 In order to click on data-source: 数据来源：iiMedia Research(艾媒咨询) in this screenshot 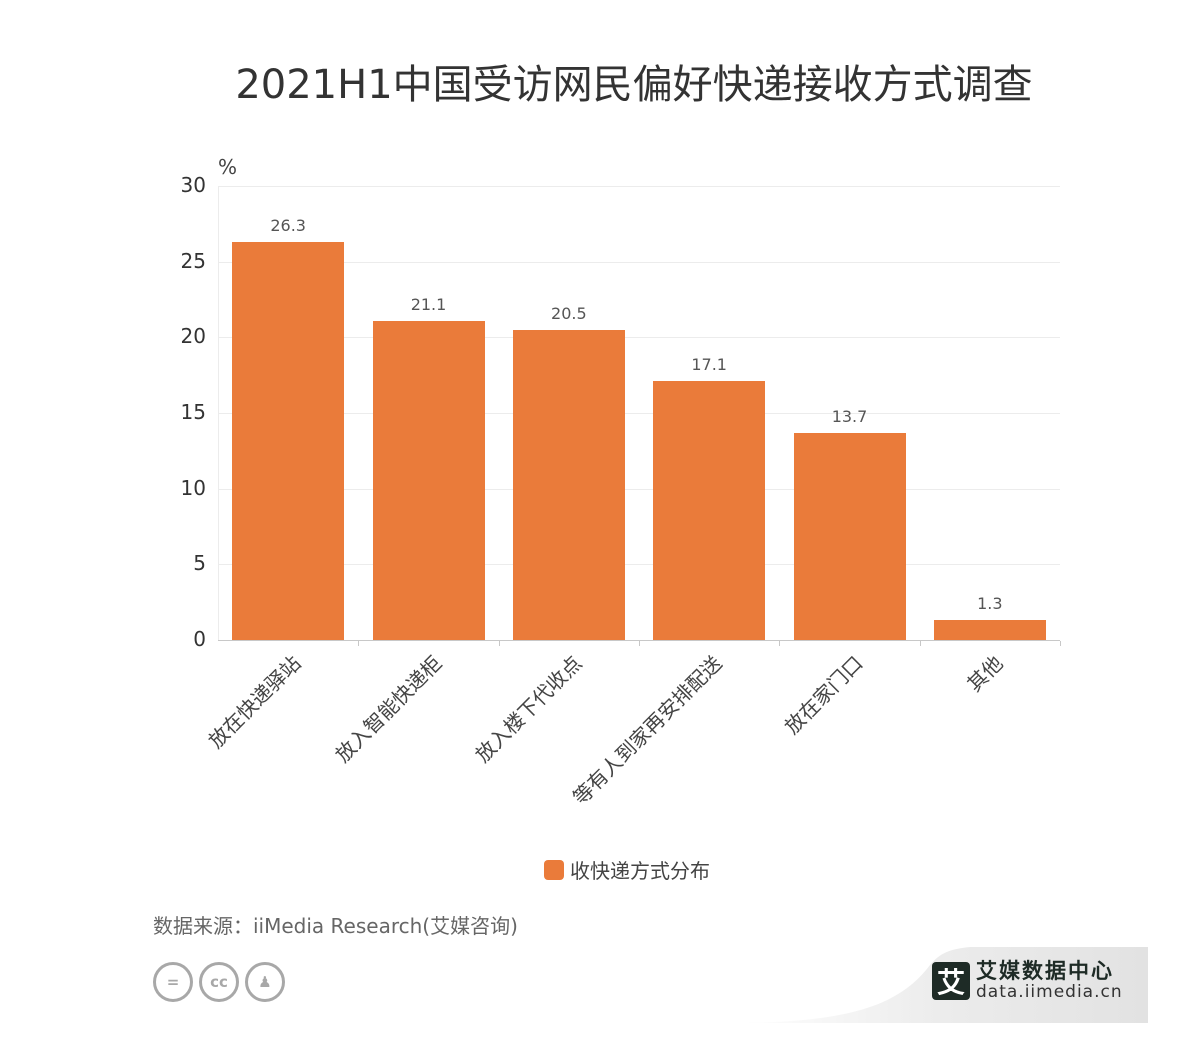, I will do `click(335, 926)`.